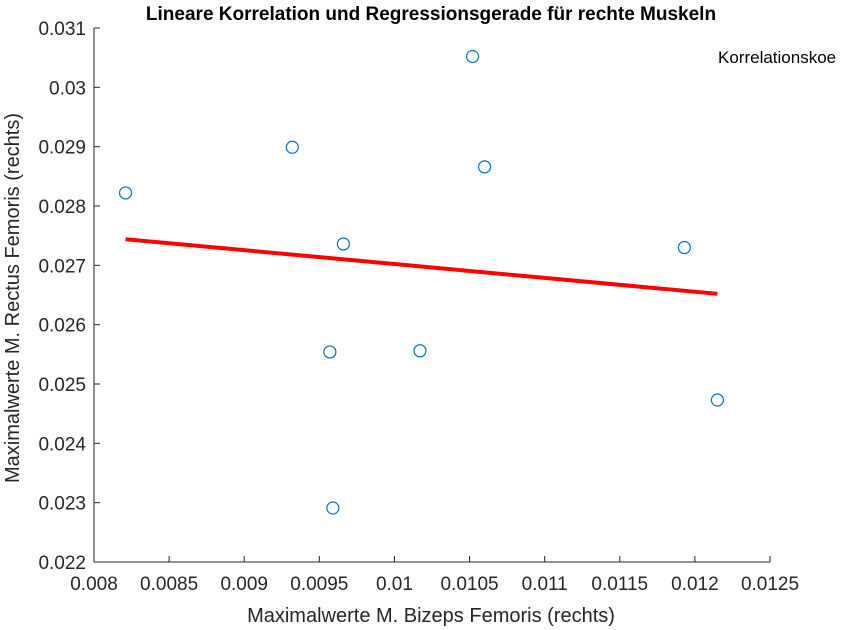 This screenshot has width=856, height=630. Describe the element at coordinates (695, 584) in the screenshot. I see `x-tick-label: 0.012` at that location.